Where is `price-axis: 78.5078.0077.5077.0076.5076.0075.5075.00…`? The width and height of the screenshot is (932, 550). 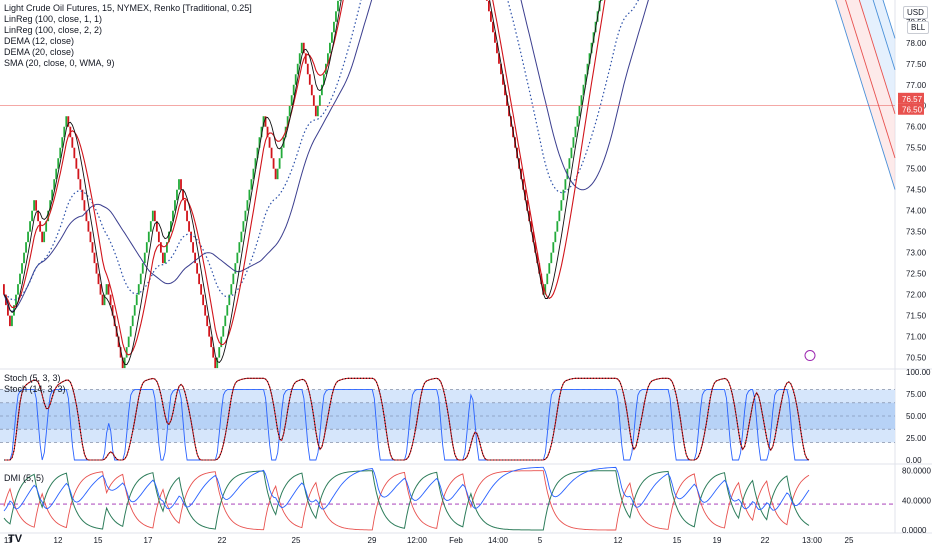
price-axis: 78.5078.0077.5077.0076.5076.0075.5075.00… is located at coordinates (912, 190).